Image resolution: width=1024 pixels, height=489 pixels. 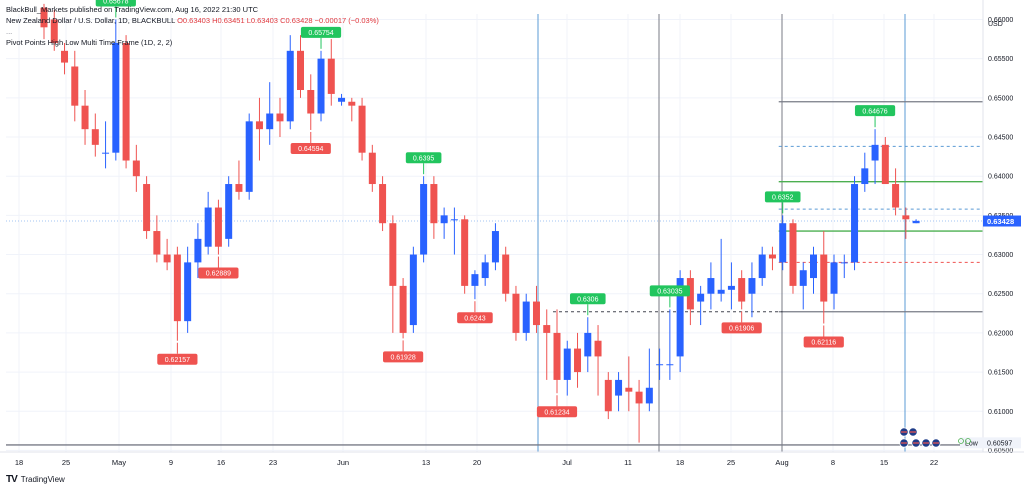 I want to click on pivot-high-label: 0.64676, so click(x=874, y=111).